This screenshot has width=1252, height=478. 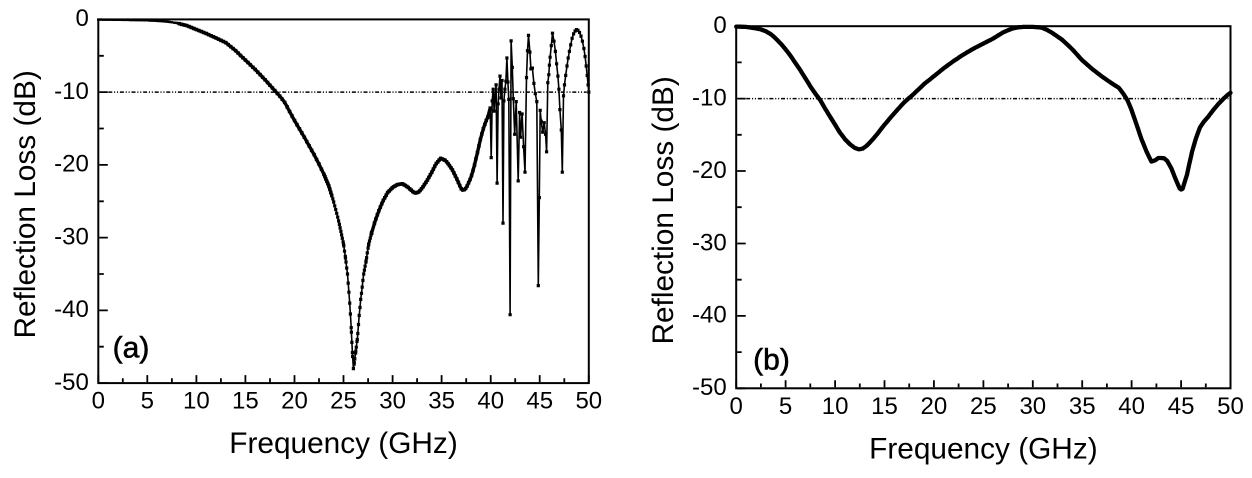 What do you see at coordinates (771, 360) in the screenshot?
I see `svg-text: (b)` at bounding box center [771, 360].